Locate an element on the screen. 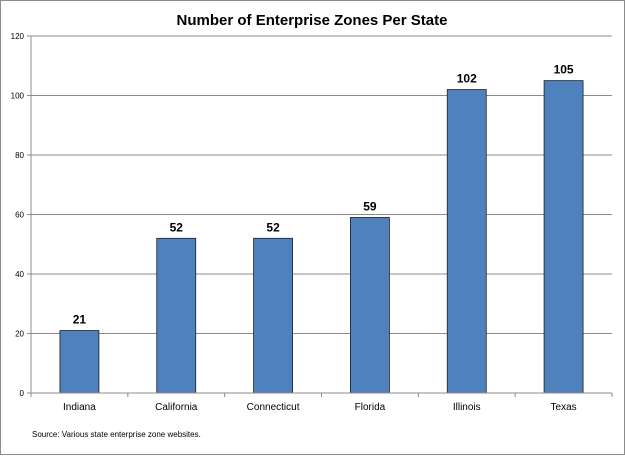 Image resolution: width=625 pixels, height=459 pixels. y-tick-label: 60 is located at coordinates (19, 215).